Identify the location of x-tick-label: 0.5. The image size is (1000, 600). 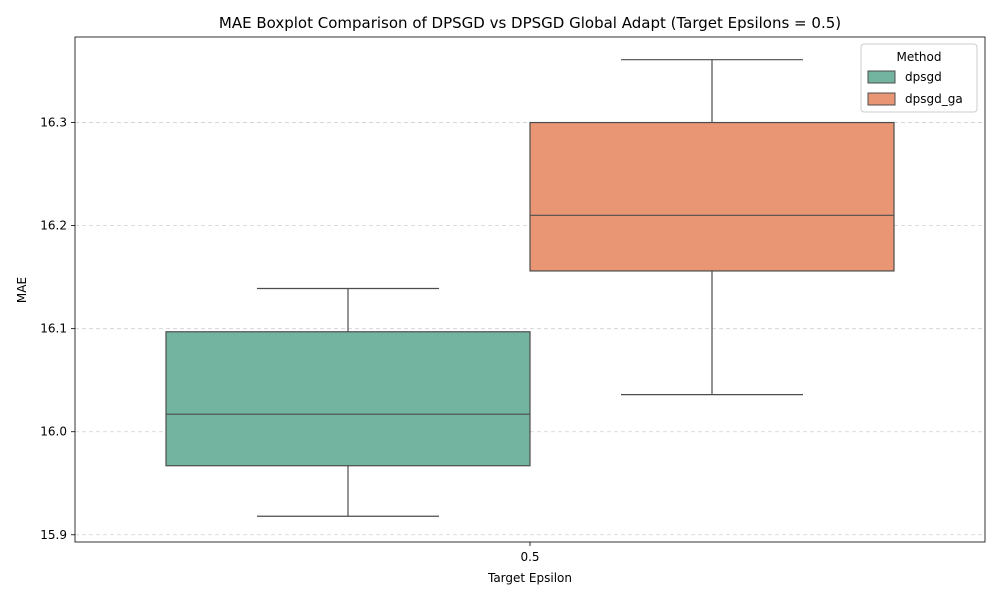
(529, 557).